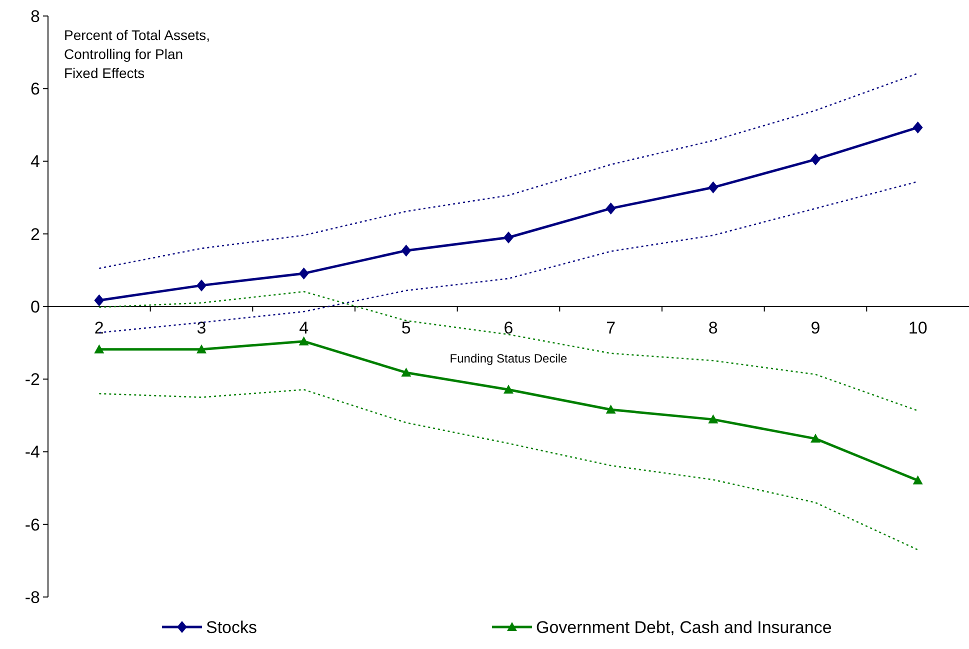 Image resolution: width=969 pixels, height=649 pixels. Describe the element at coordinates (918, 328) in the screenshot. I see `x-tick-label: 10` at that location.